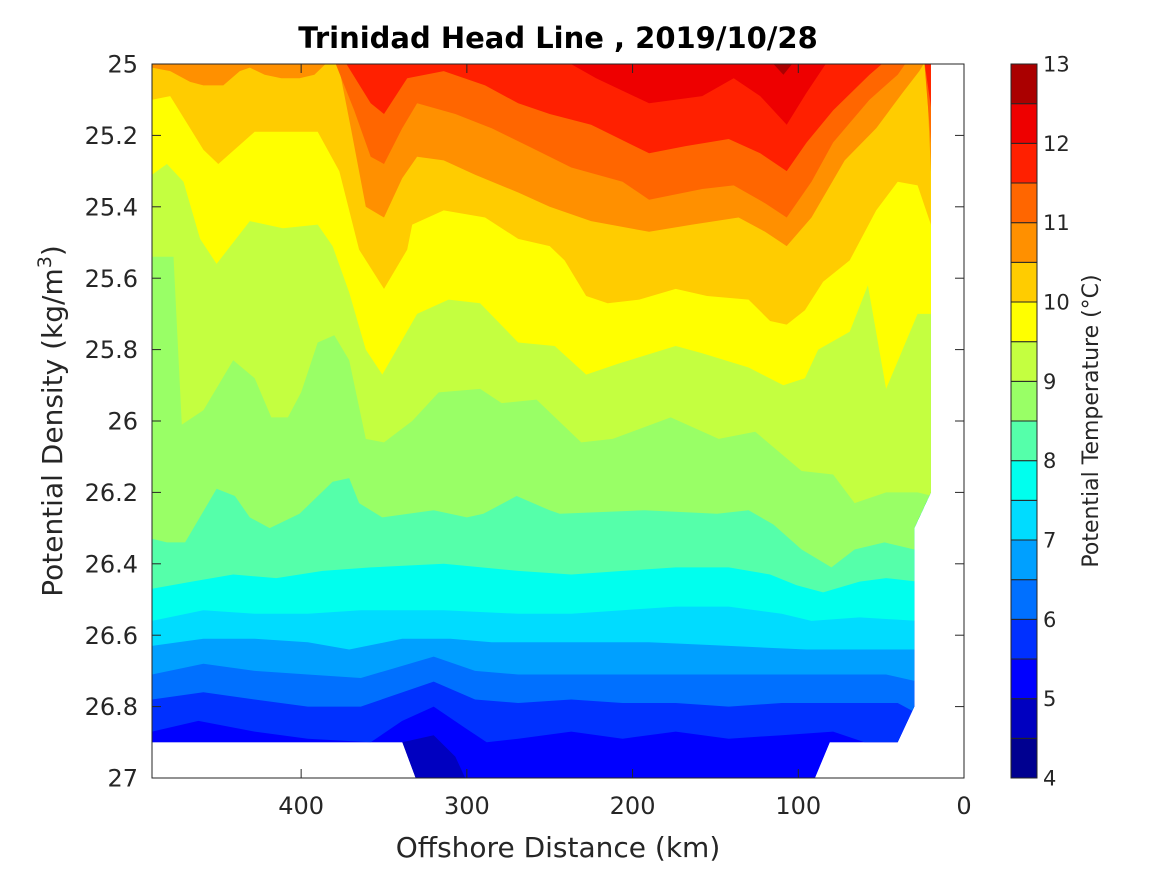 The width and height of the screenshot is (1167, 875). I want to click on x-tick-label: 0, so click(963, 806).